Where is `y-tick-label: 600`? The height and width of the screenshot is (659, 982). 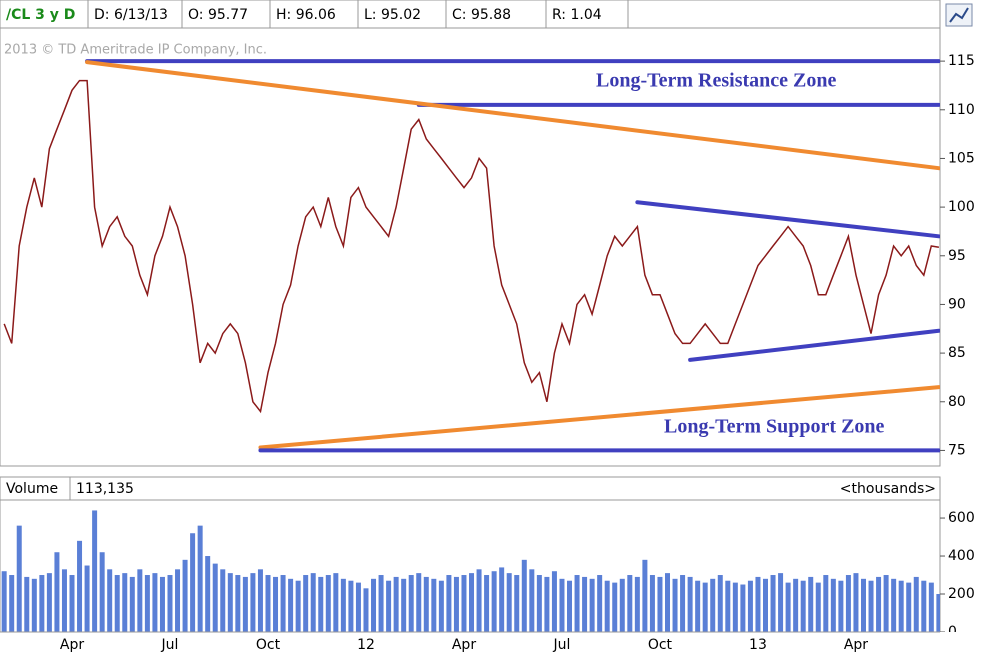
y-tick-label: 600 is located at coordinates (961, 518).